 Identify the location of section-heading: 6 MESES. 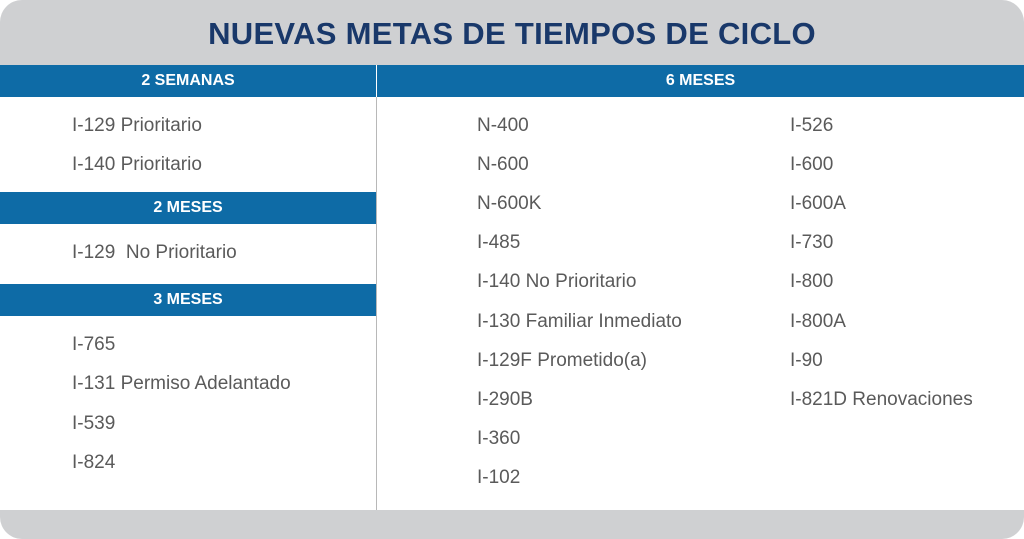
(700, 81).